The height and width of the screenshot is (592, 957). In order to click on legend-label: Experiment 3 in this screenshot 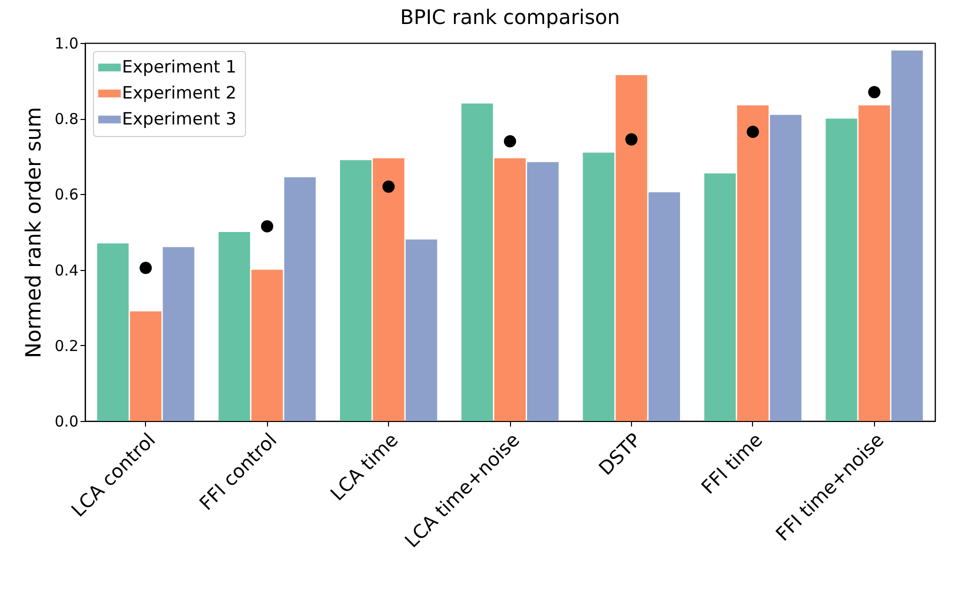, I will do `click(179, 120)`.